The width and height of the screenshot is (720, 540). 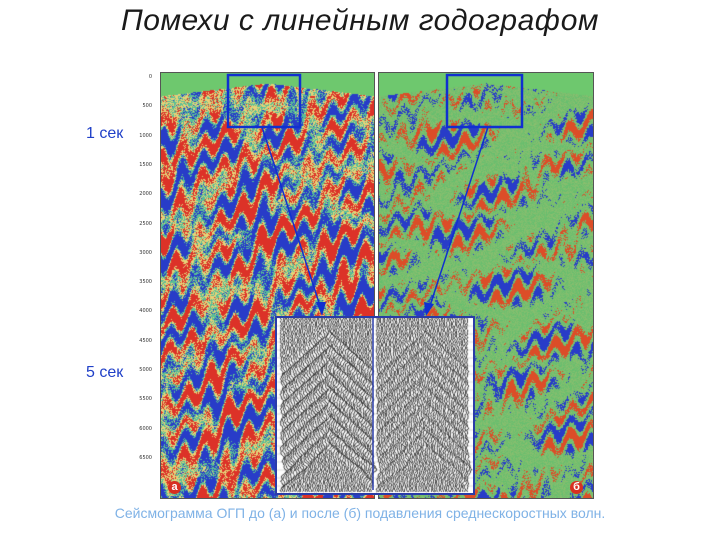 What do you see at coordinates (145, 252) in the screenshot?
I see `time-axis-tick: 3000` at bounding box center [145, 252].